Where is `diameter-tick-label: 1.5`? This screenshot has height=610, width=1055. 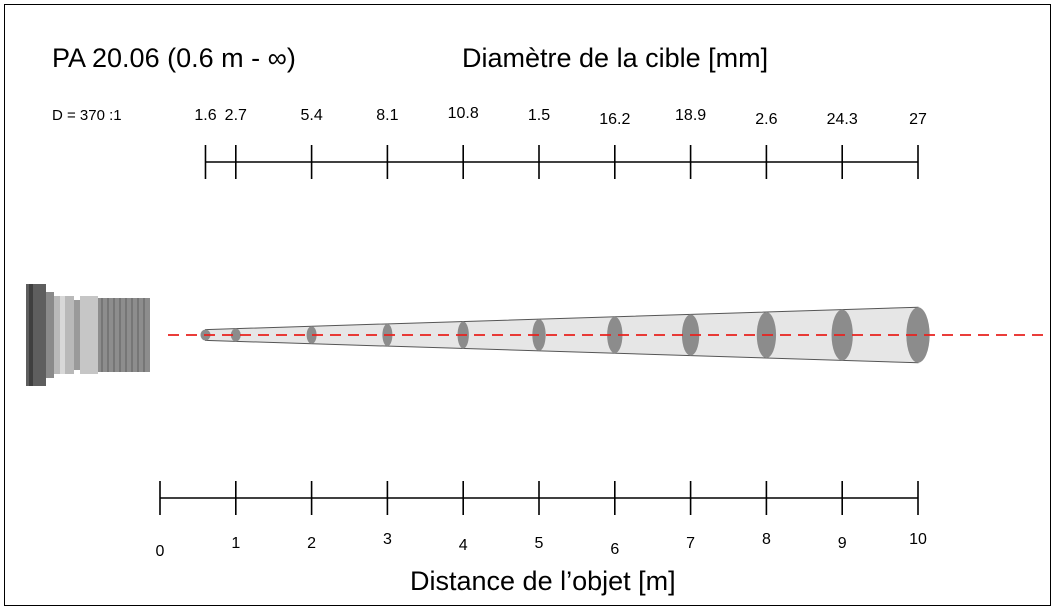 diameter-tick-label: 1.5 is located at coordinates (539, 115).